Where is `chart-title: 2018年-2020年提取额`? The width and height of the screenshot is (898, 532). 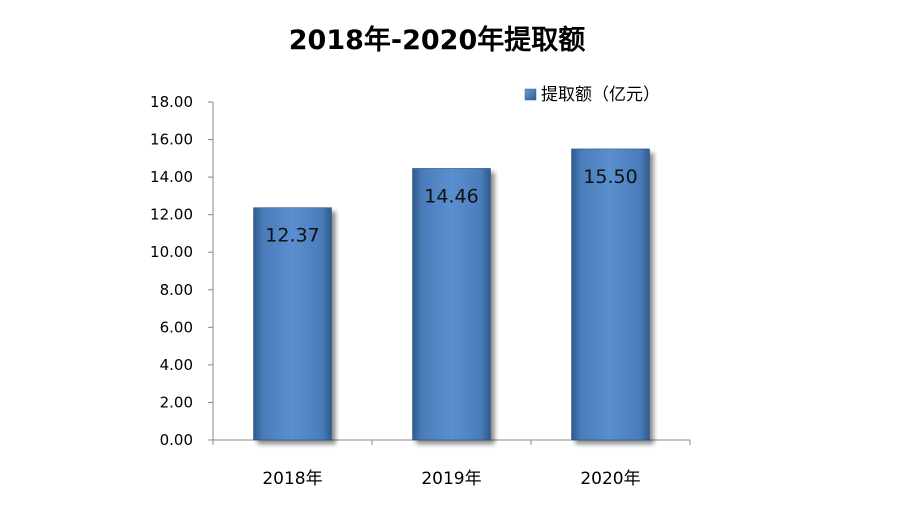 chart-title: 2018年-2020年提取额 is located at coordinates (437, 40).